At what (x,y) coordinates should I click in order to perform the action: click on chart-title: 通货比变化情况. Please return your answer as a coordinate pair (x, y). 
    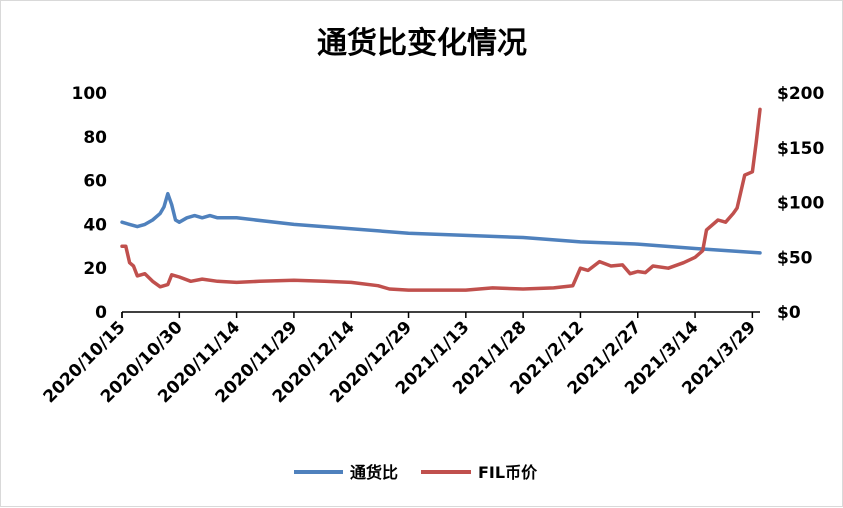
    Looking at the image, I should click on (422, 43).